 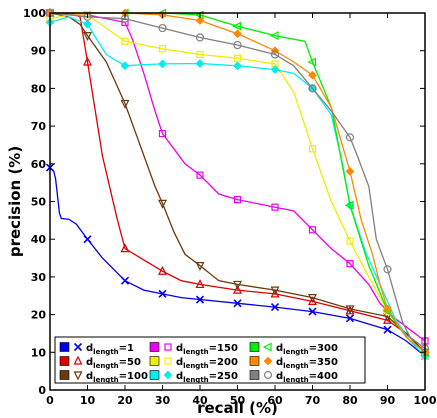 What do you see at coordinates (50, 400) in the screenshot?
I see `x-tick-label: 0` at bounding box center [50, 400].